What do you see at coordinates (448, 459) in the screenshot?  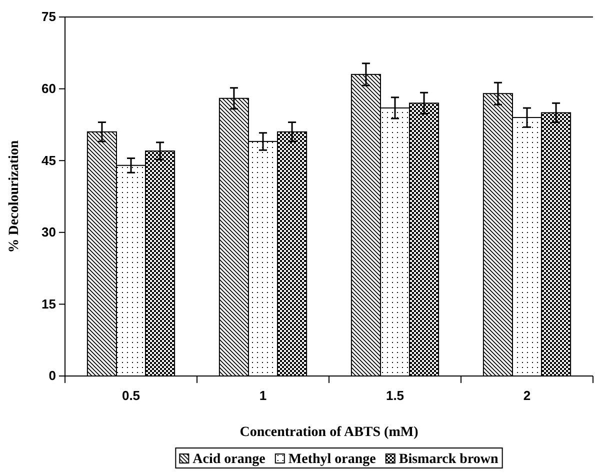 I see `legend-label: Bismarck brown` at bounding box center [448, 459].